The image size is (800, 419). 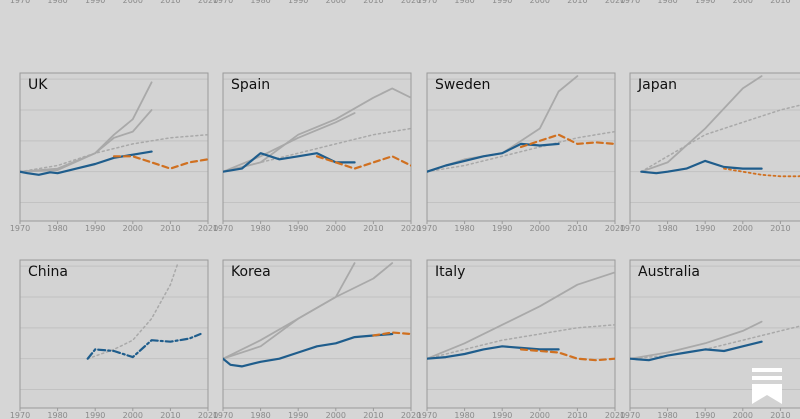 What do you see at coordinates (761, 172) in the screenshot?
I see `series-line-orange-dotted` at bounding box center [761, 172].